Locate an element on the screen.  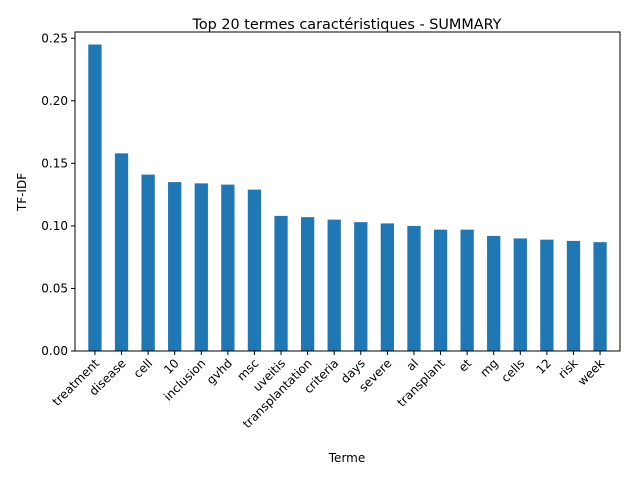
bar-criteria is located at coordinates (334, 285).